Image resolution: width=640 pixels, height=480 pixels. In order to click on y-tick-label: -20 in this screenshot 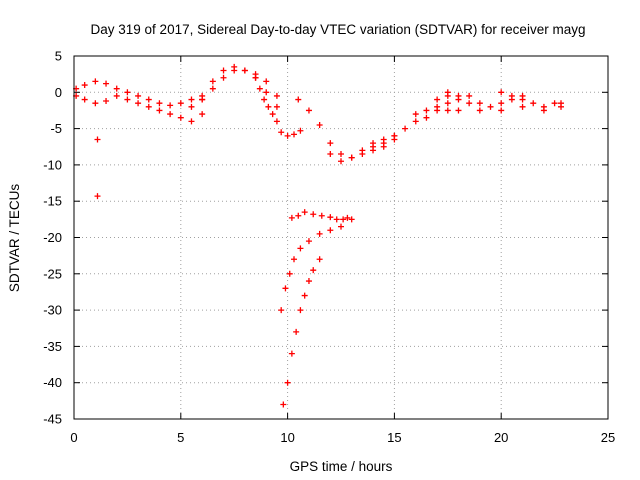, I will do `click(52, 237)`.